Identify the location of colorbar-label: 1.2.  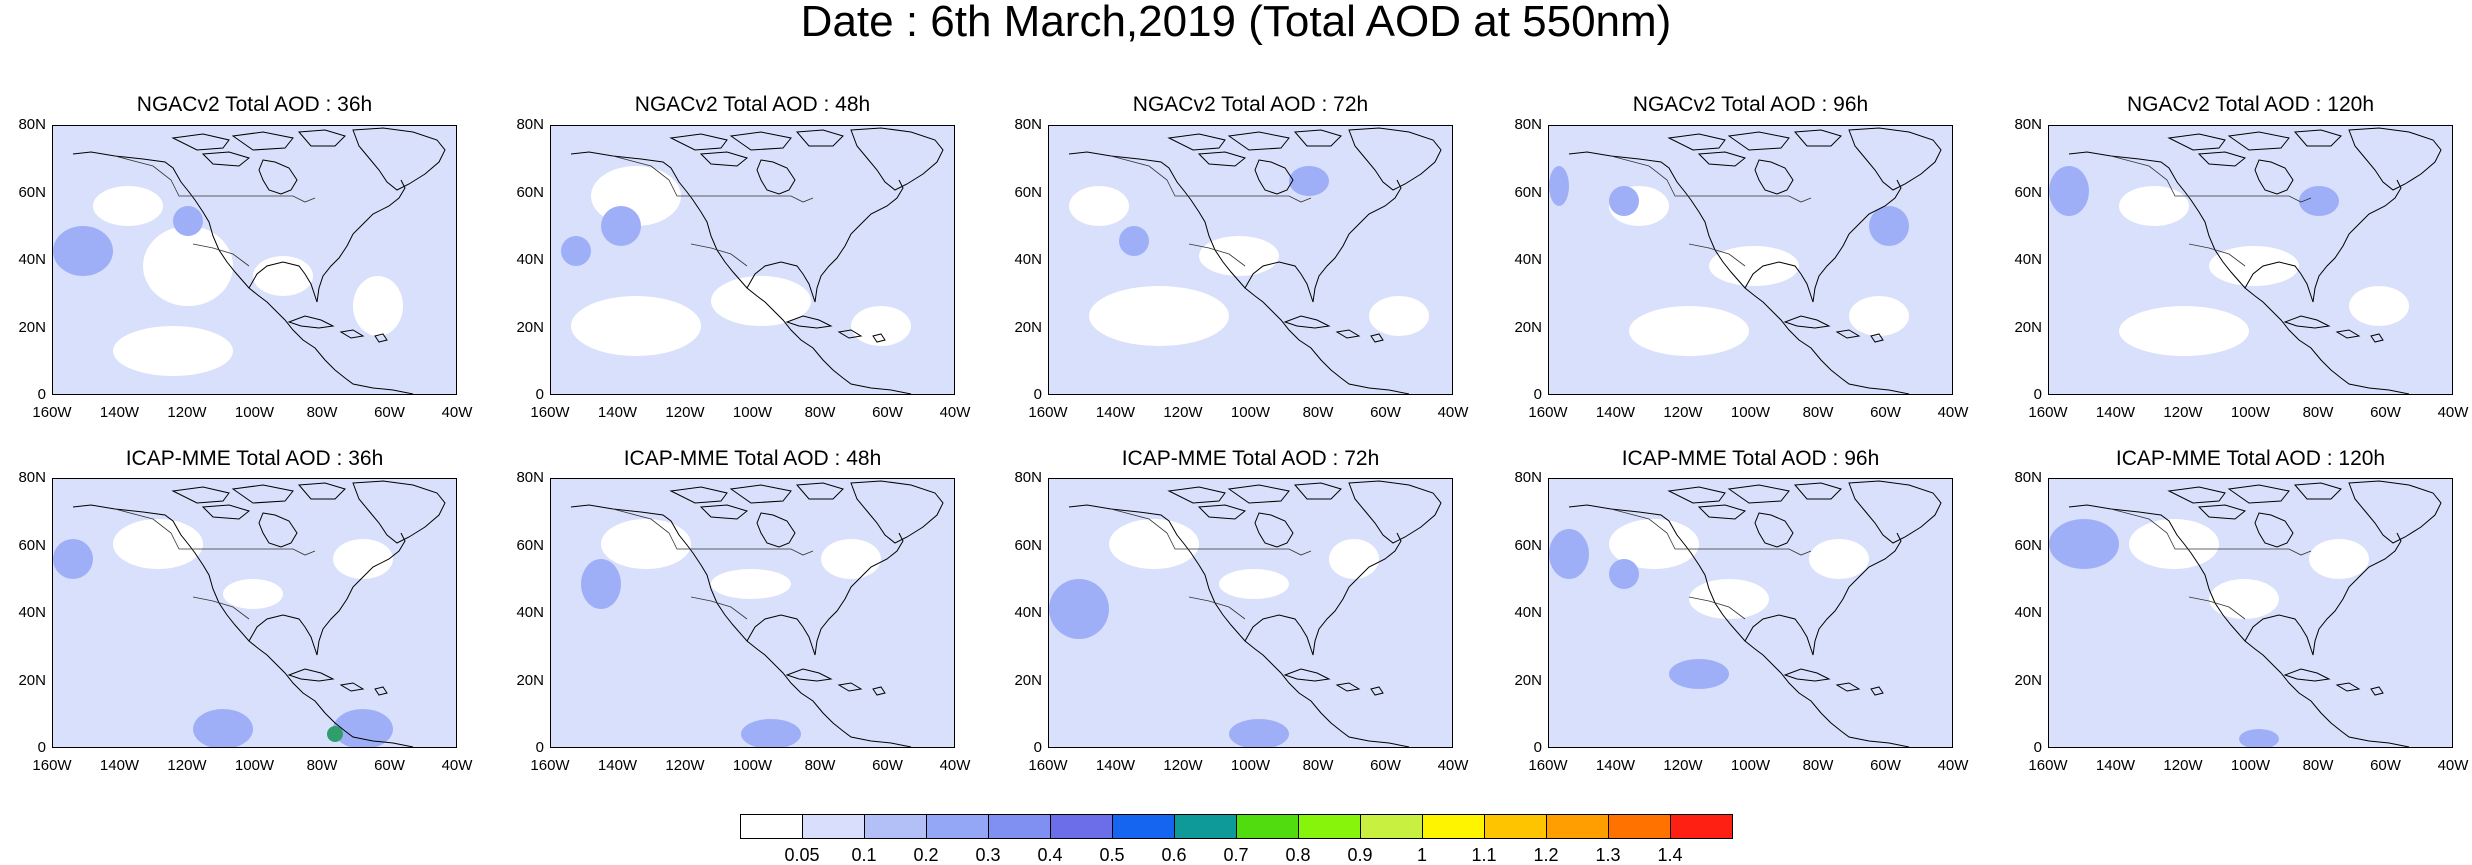
(1546, 855).